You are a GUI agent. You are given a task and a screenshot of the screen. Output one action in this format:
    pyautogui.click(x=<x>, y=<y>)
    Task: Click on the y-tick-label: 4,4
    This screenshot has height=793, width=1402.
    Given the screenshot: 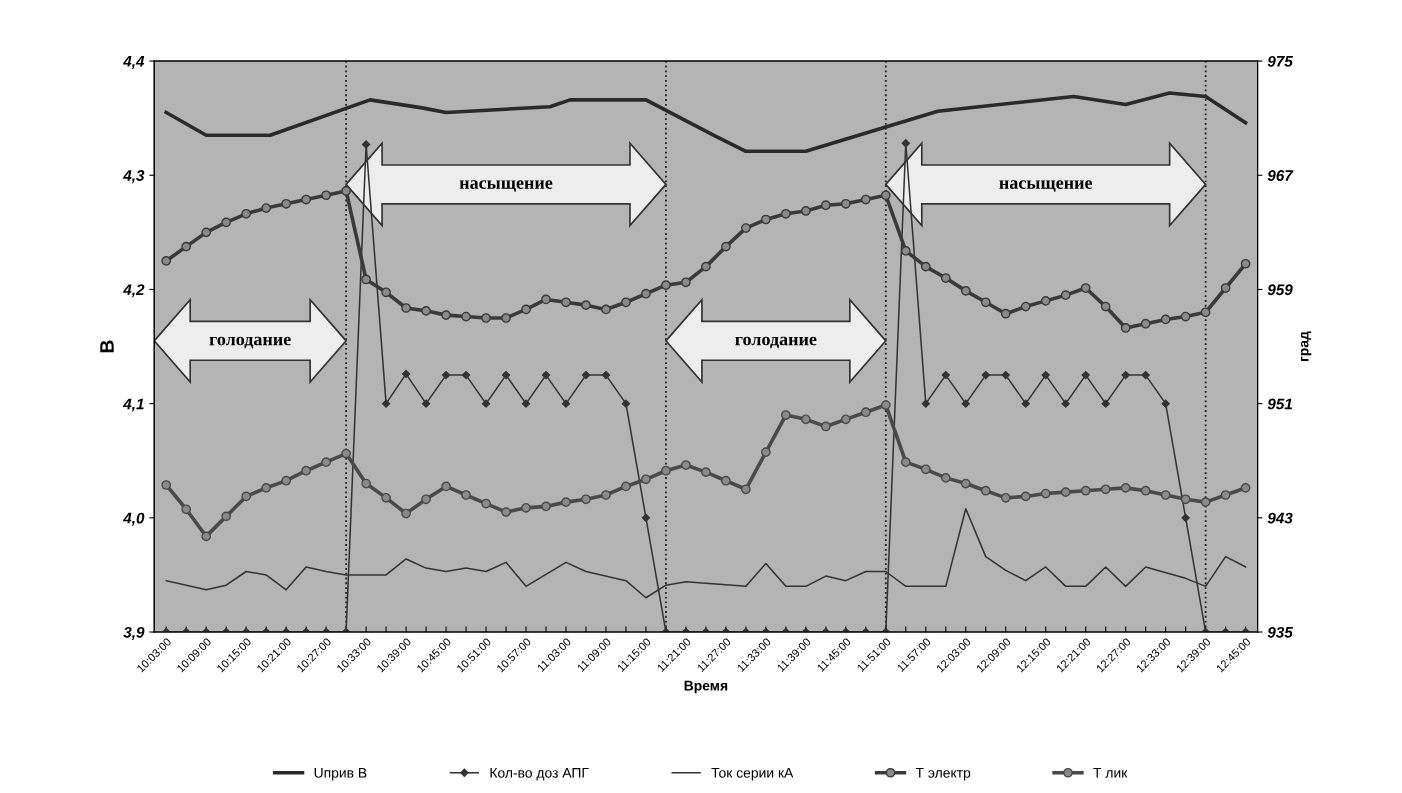 What is the action you would take?
    pyautogui.click(x=134, y=62)
    